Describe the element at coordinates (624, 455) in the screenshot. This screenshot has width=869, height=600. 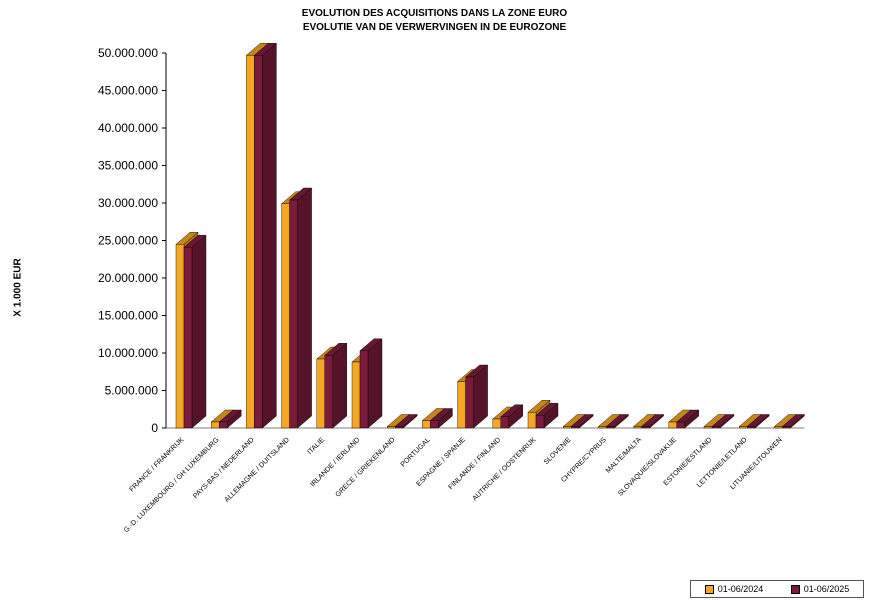
I see `x-tick-label: MALTE/MALTA` at that location.